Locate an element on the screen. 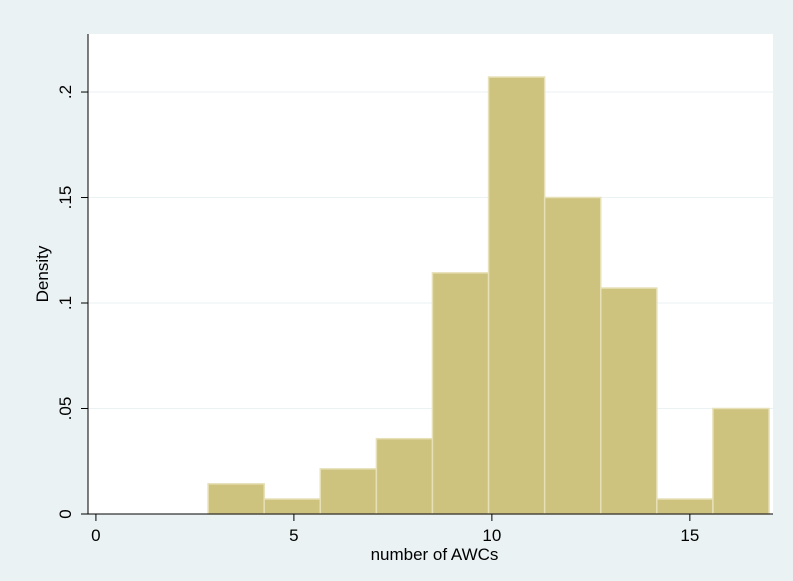 The image size is (793, 581). x-tick-label: 0 is located at coordinates (95, 535).